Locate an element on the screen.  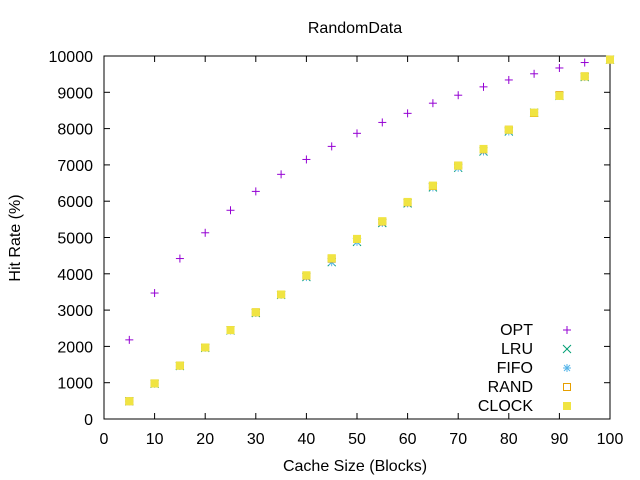
y-tick-label: 7000 is located at coordinates (75, 166).